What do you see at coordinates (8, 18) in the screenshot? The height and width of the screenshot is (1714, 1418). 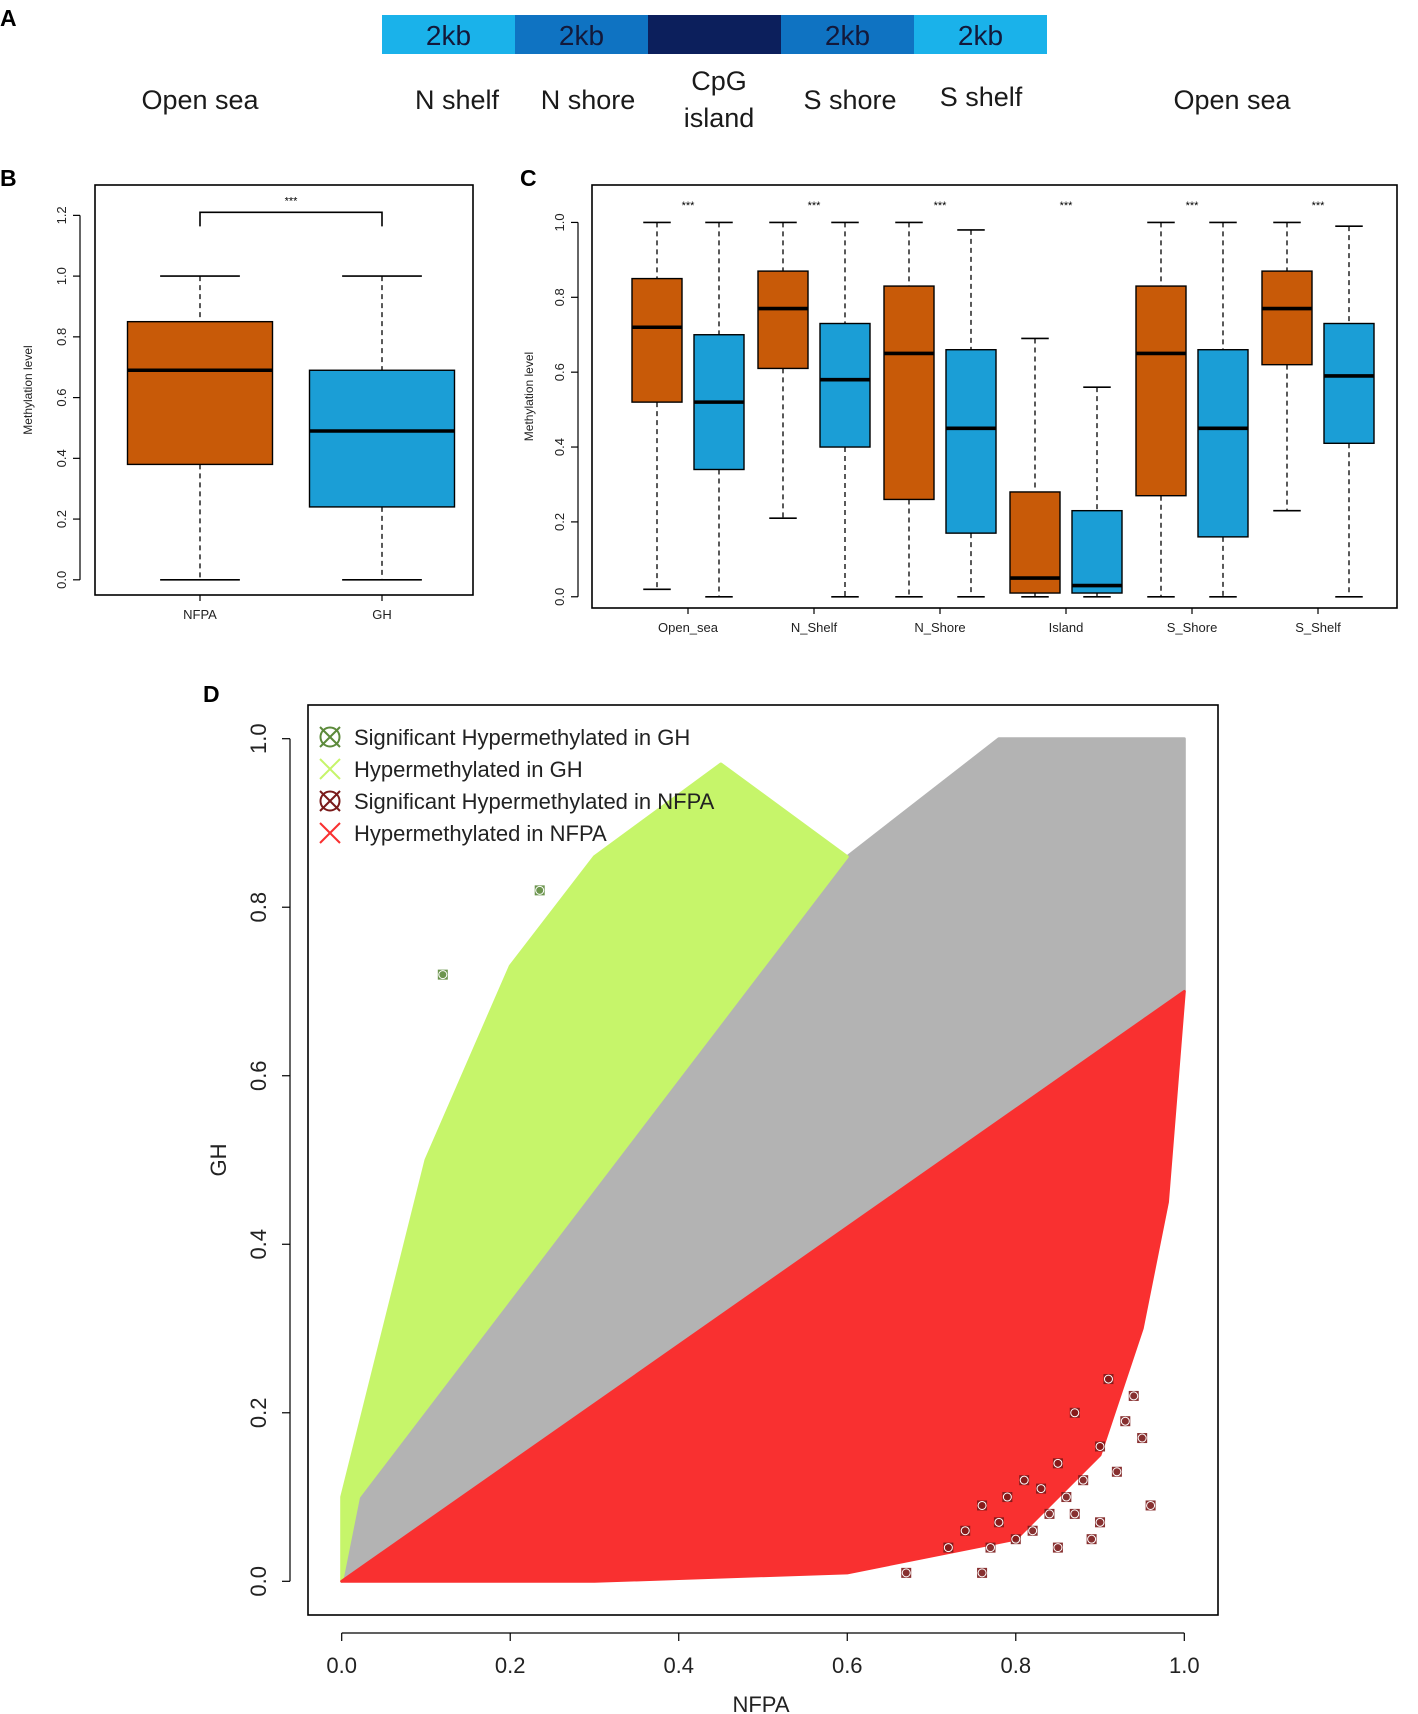 I see `panel-a-letter: A` at bounding box center [8, 18].